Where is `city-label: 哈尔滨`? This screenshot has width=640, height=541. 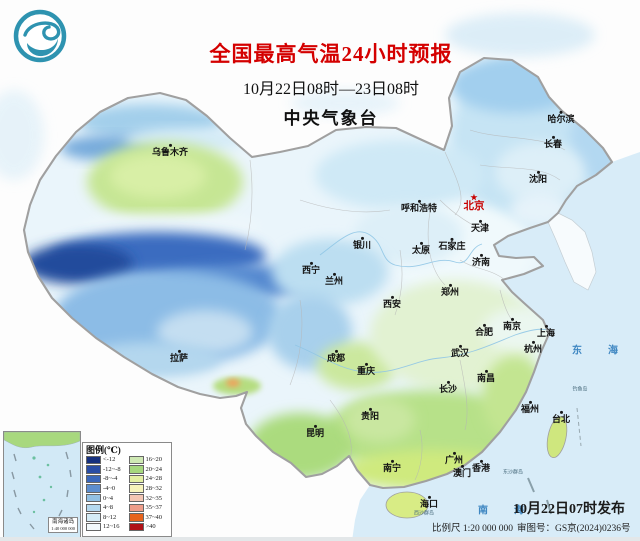 city-label: 哈尔滨 is located at coordinates (561, 117).